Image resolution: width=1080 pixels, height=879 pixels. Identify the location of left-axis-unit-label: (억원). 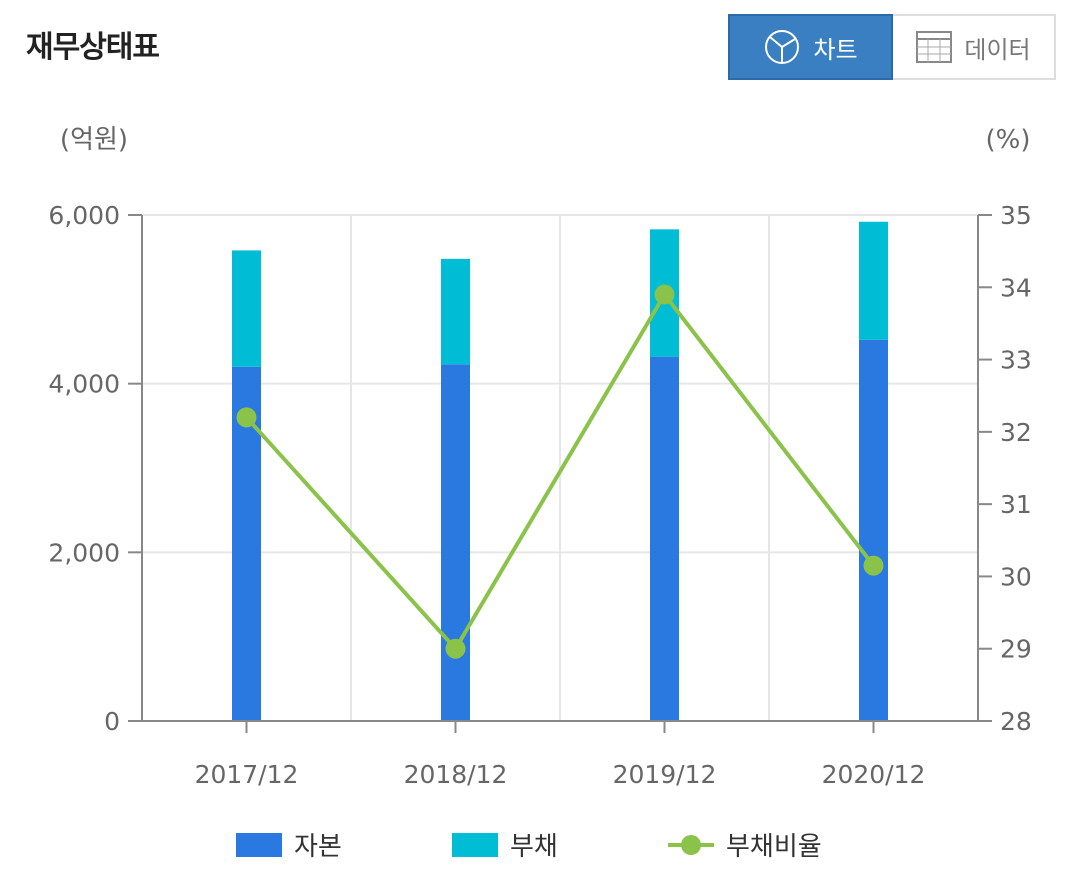
(94, 140).